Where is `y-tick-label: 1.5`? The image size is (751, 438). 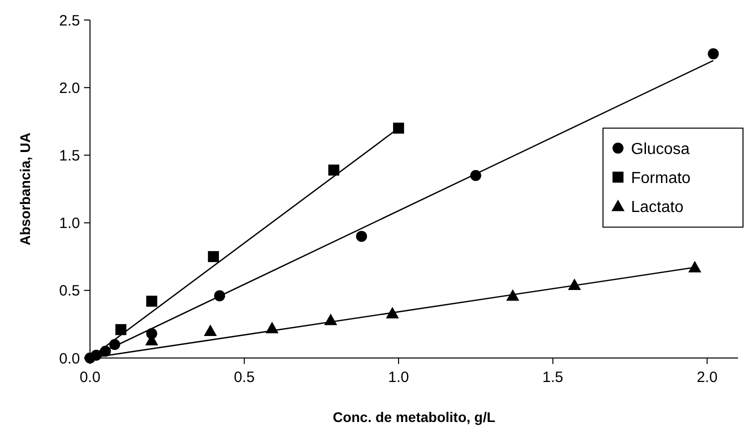 y-tick-label: 1.5 is located at coordinates (69, 155).